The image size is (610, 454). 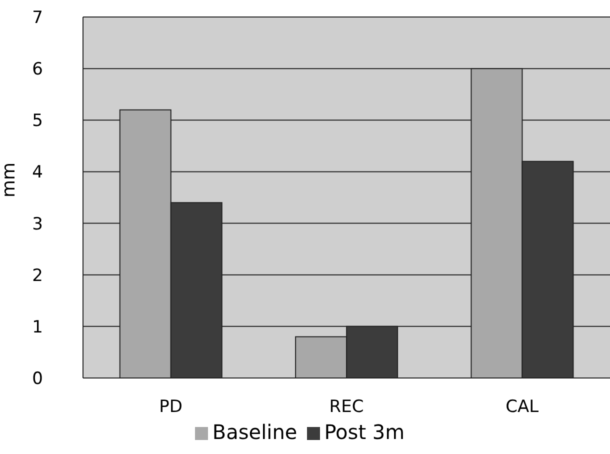 I want to click on y-tick-label: 7, so click(x=37, y=18).